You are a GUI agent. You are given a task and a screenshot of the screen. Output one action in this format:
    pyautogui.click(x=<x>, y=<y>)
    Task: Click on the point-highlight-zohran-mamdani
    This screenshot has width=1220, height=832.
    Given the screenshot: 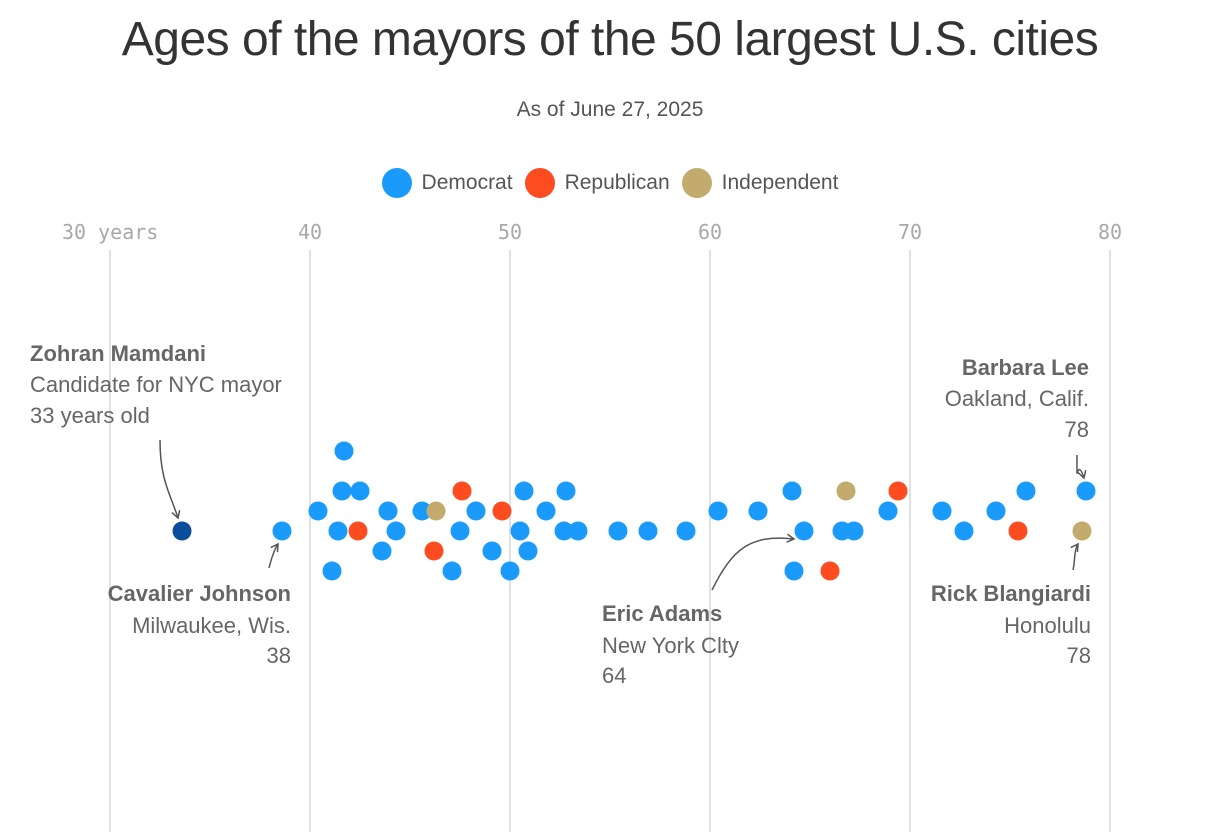 What is the action you would take?
    pyautogui.click(x=182, y=531)
    